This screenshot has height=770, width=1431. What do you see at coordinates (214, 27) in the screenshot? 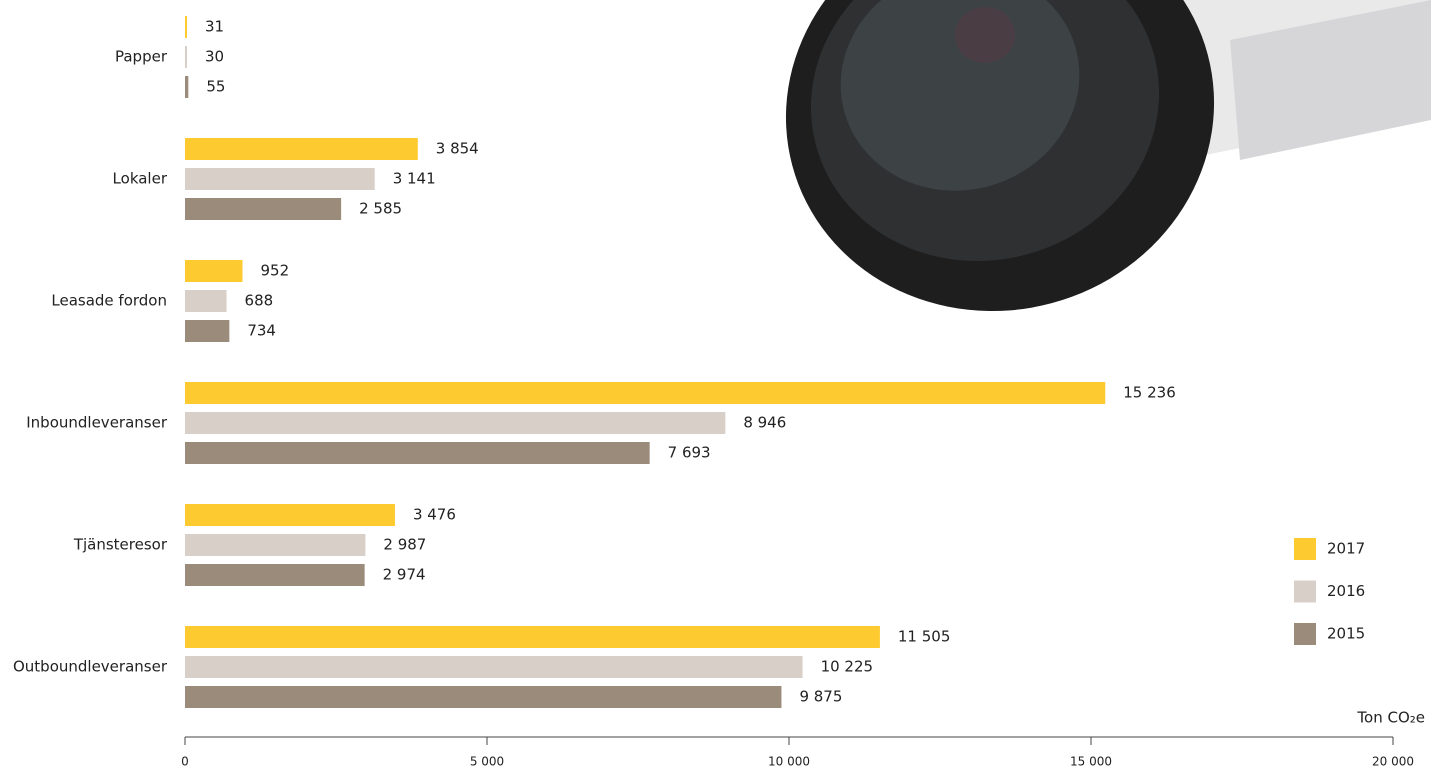
I see `value-label: 31` at bounding box center [214, 27].